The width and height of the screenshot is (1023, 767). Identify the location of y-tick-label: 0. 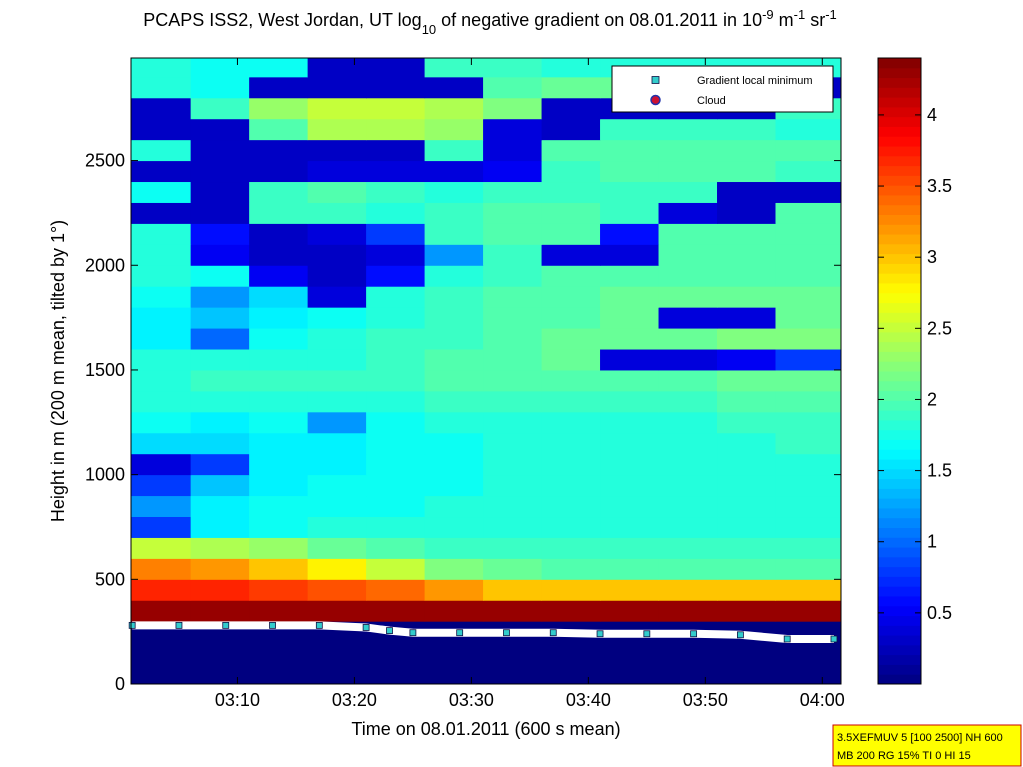
(120, 684).